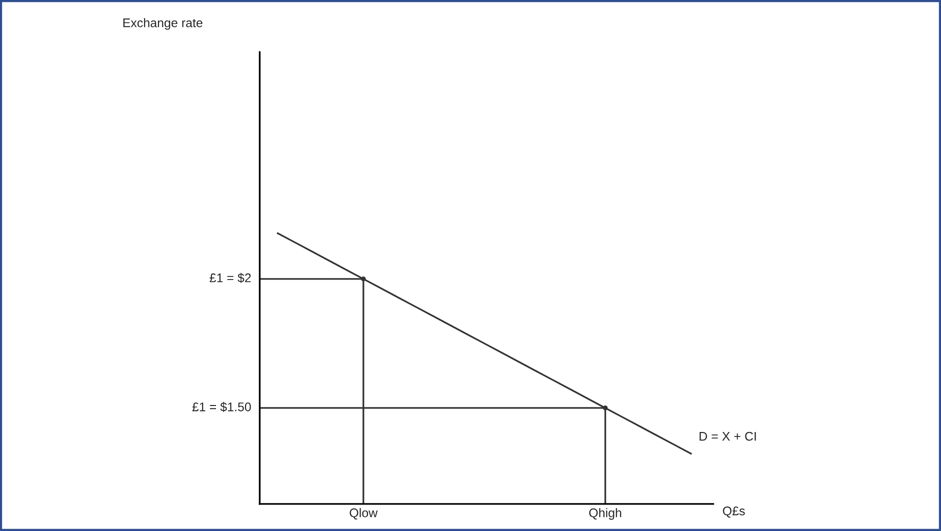  What do you see at coordinates (733, 512) in the screenshot?
I see `x-axis-title: Q£s` at bounding box center [733, 512].